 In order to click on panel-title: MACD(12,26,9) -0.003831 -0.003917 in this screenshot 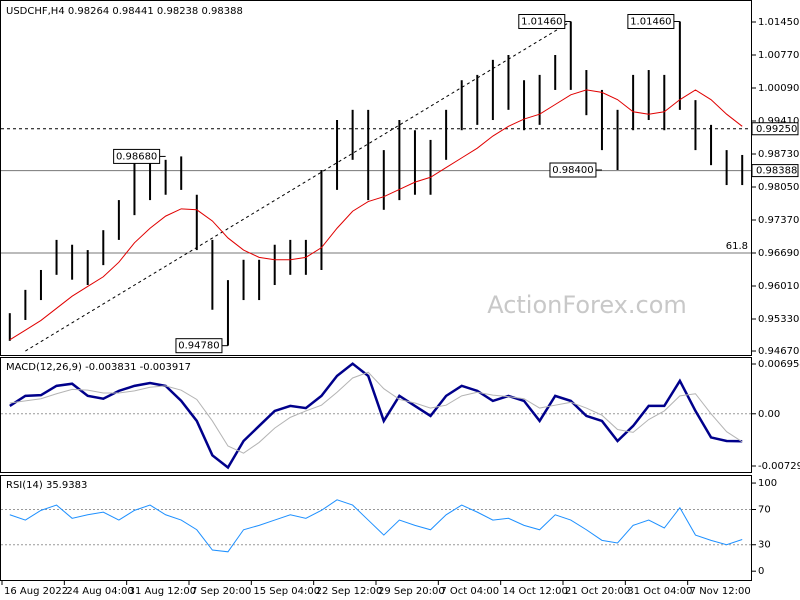, I will do `click(98, 367)`.